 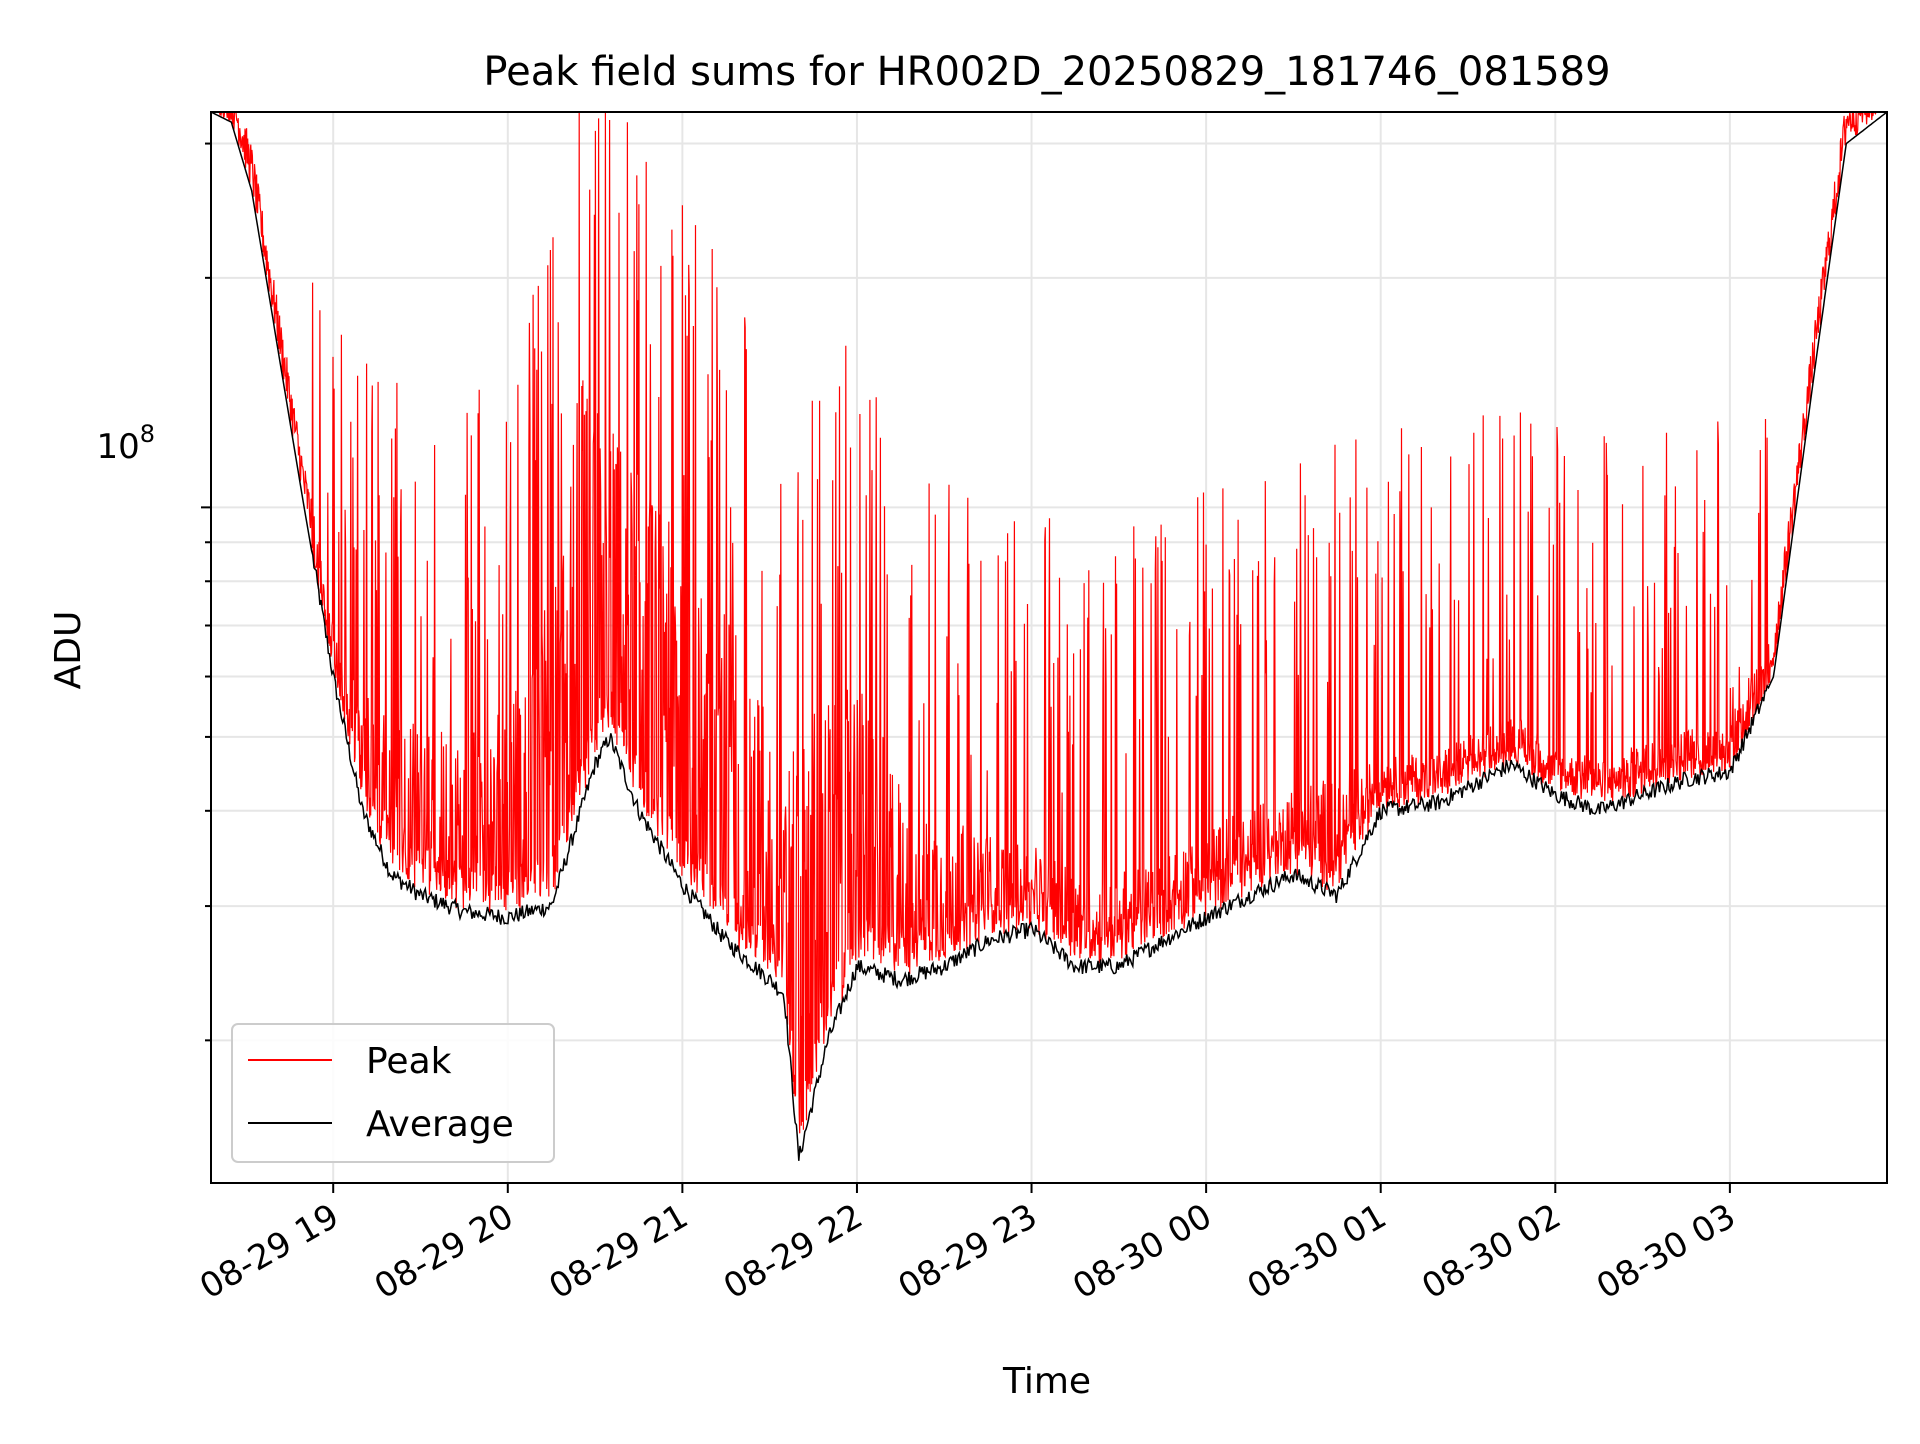 What do you see at coordinates (68, 650) in the screenshot?
I see `y-axis-label: ADU` at bounding box center [68, 650].